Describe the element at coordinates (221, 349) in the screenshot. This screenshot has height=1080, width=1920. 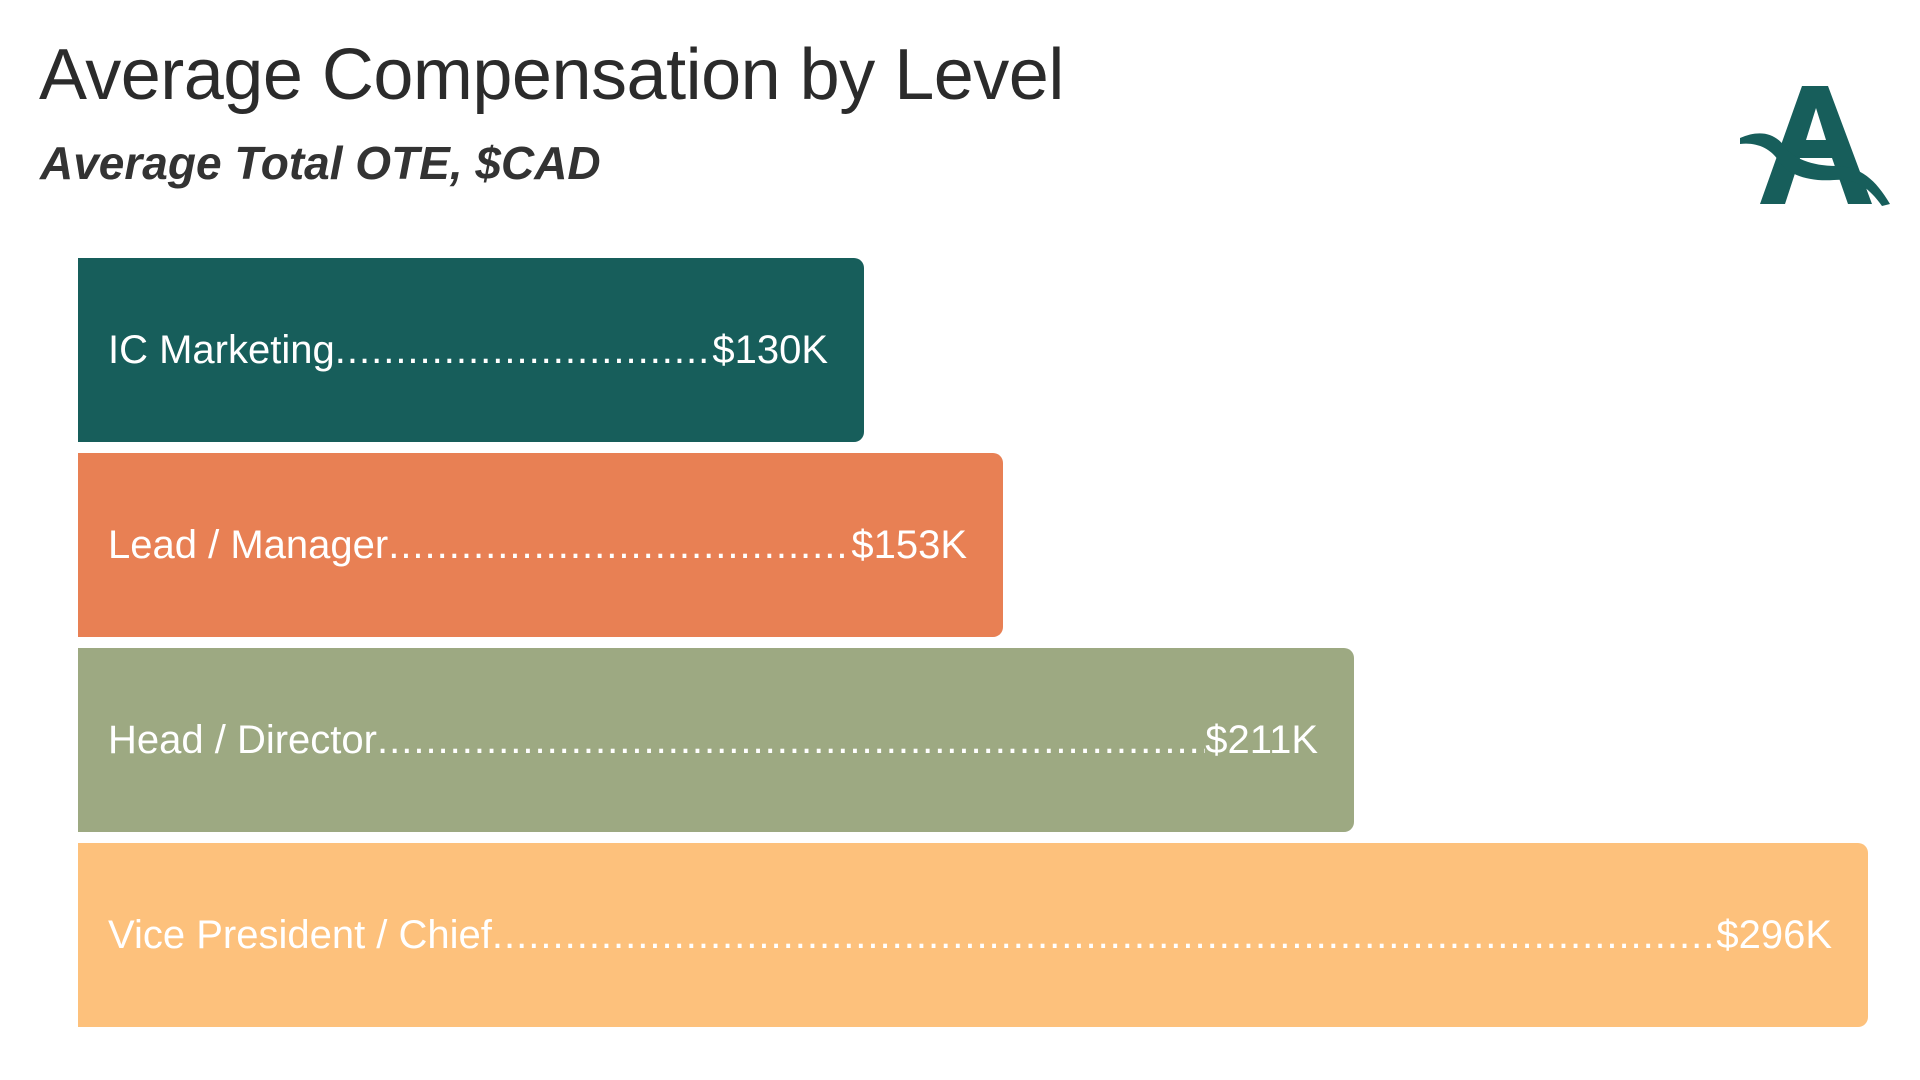
I see `bar-category-label: IC Marketing` at that location.